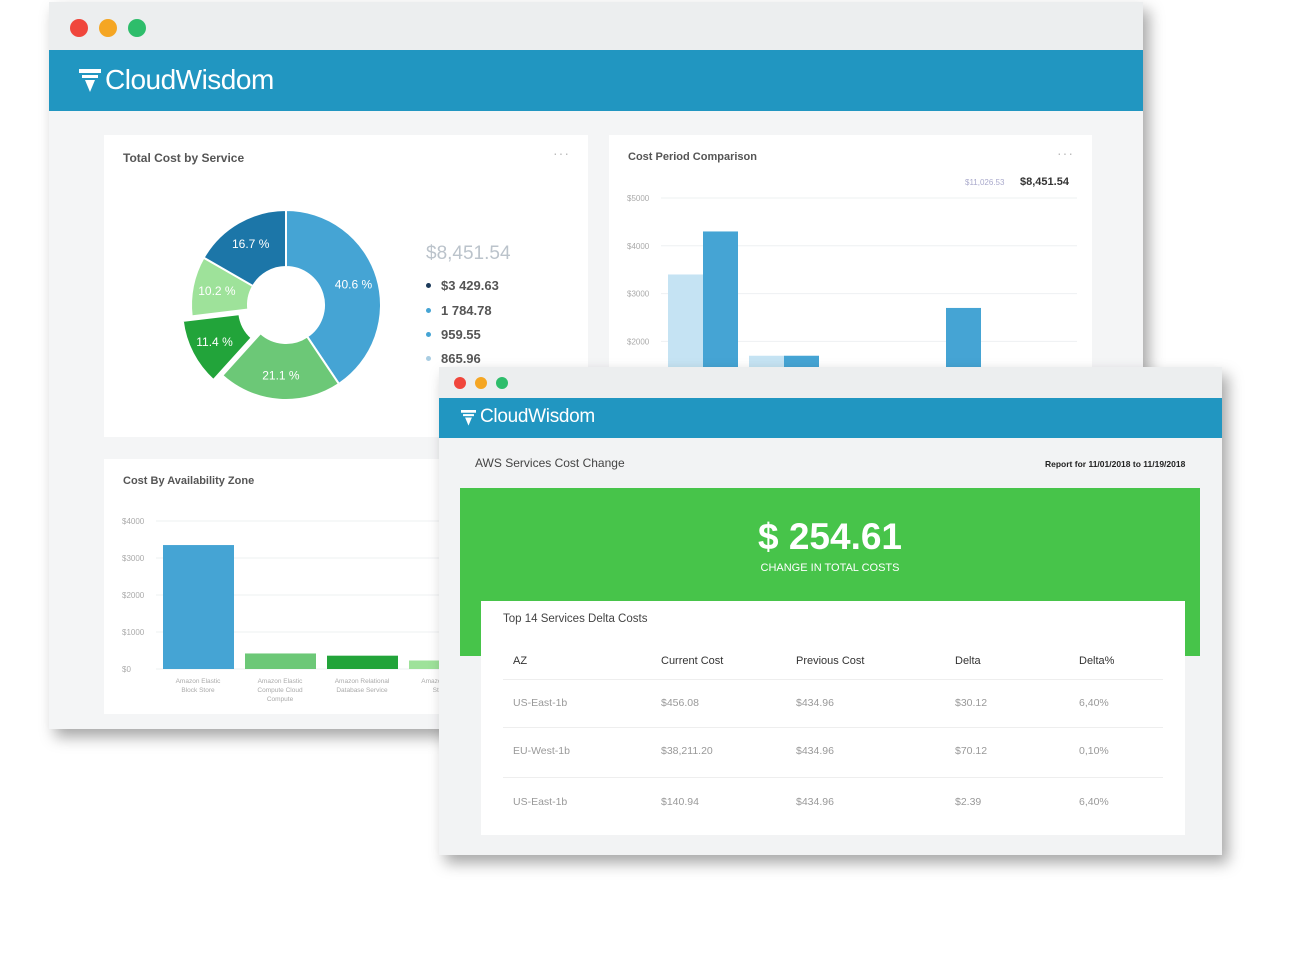  Describe the element at coordinates (362, 681) in the screenshot. I see `x-category-label: Amazon Relational` at that location.